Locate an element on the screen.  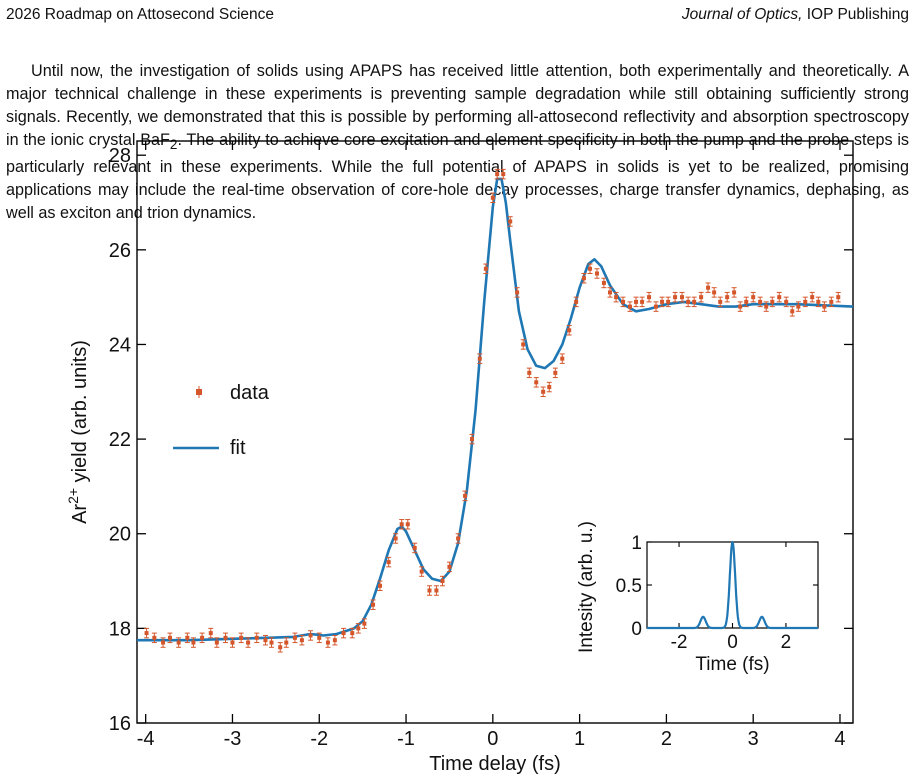
y-axis-label: Ar2+ yield (arb. units) is located at coordinates (78, 432).